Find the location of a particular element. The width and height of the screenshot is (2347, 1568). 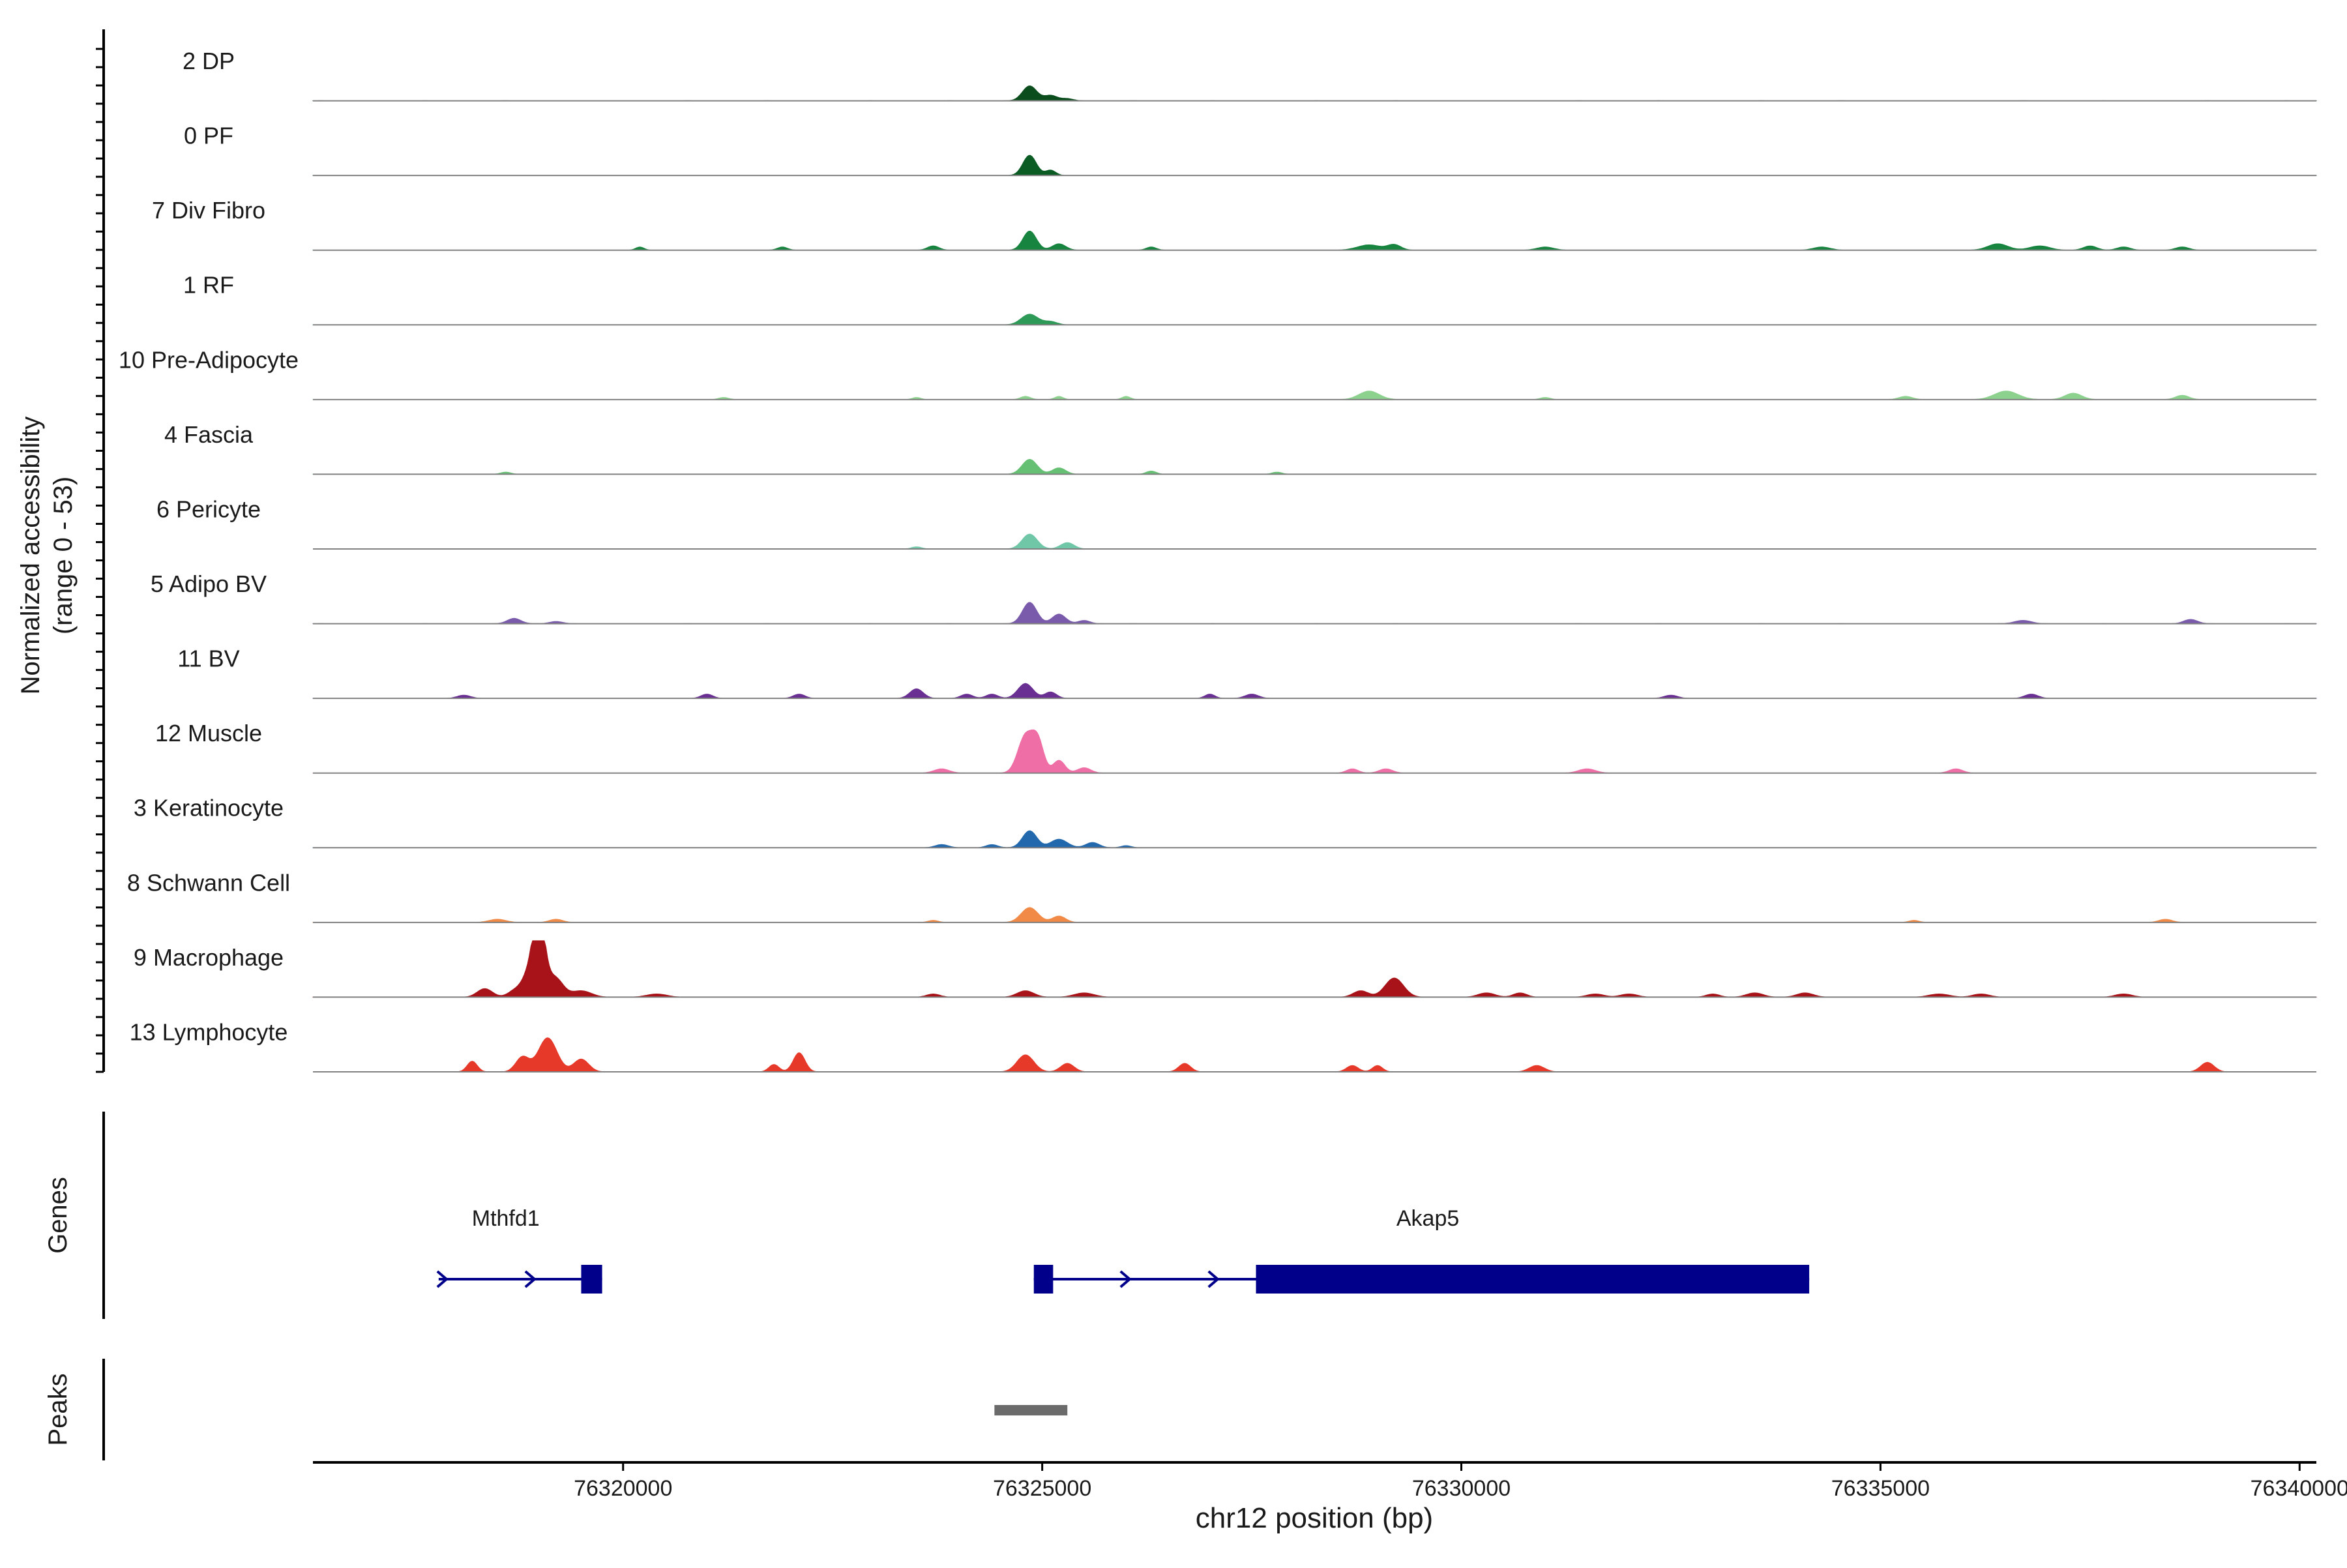

track-label: 10 Pre-Adipocyte is located at coordinates (209, 359).